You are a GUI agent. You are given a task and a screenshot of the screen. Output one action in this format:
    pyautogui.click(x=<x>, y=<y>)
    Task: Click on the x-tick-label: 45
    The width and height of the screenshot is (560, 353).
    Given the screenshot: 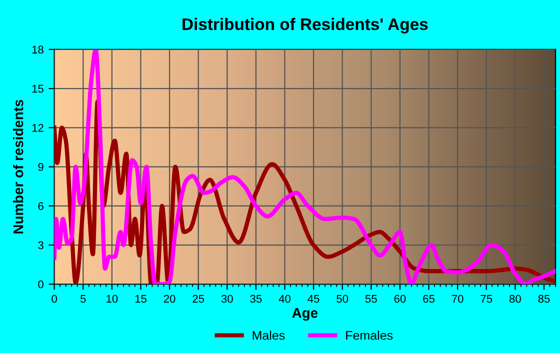 What is the action you would take?
    pyautogui.click(x=314, y=298)
    